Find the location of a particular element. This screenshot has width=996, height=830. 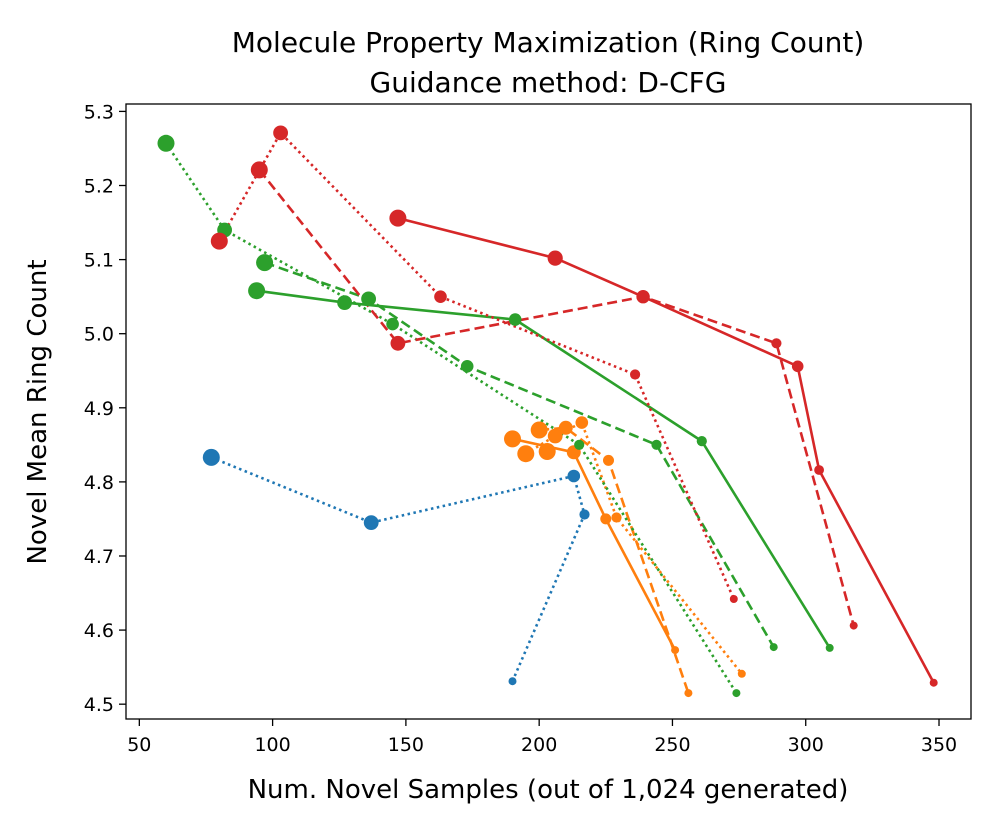

x-tick-label: 250 is located at coordinates (672, 745).